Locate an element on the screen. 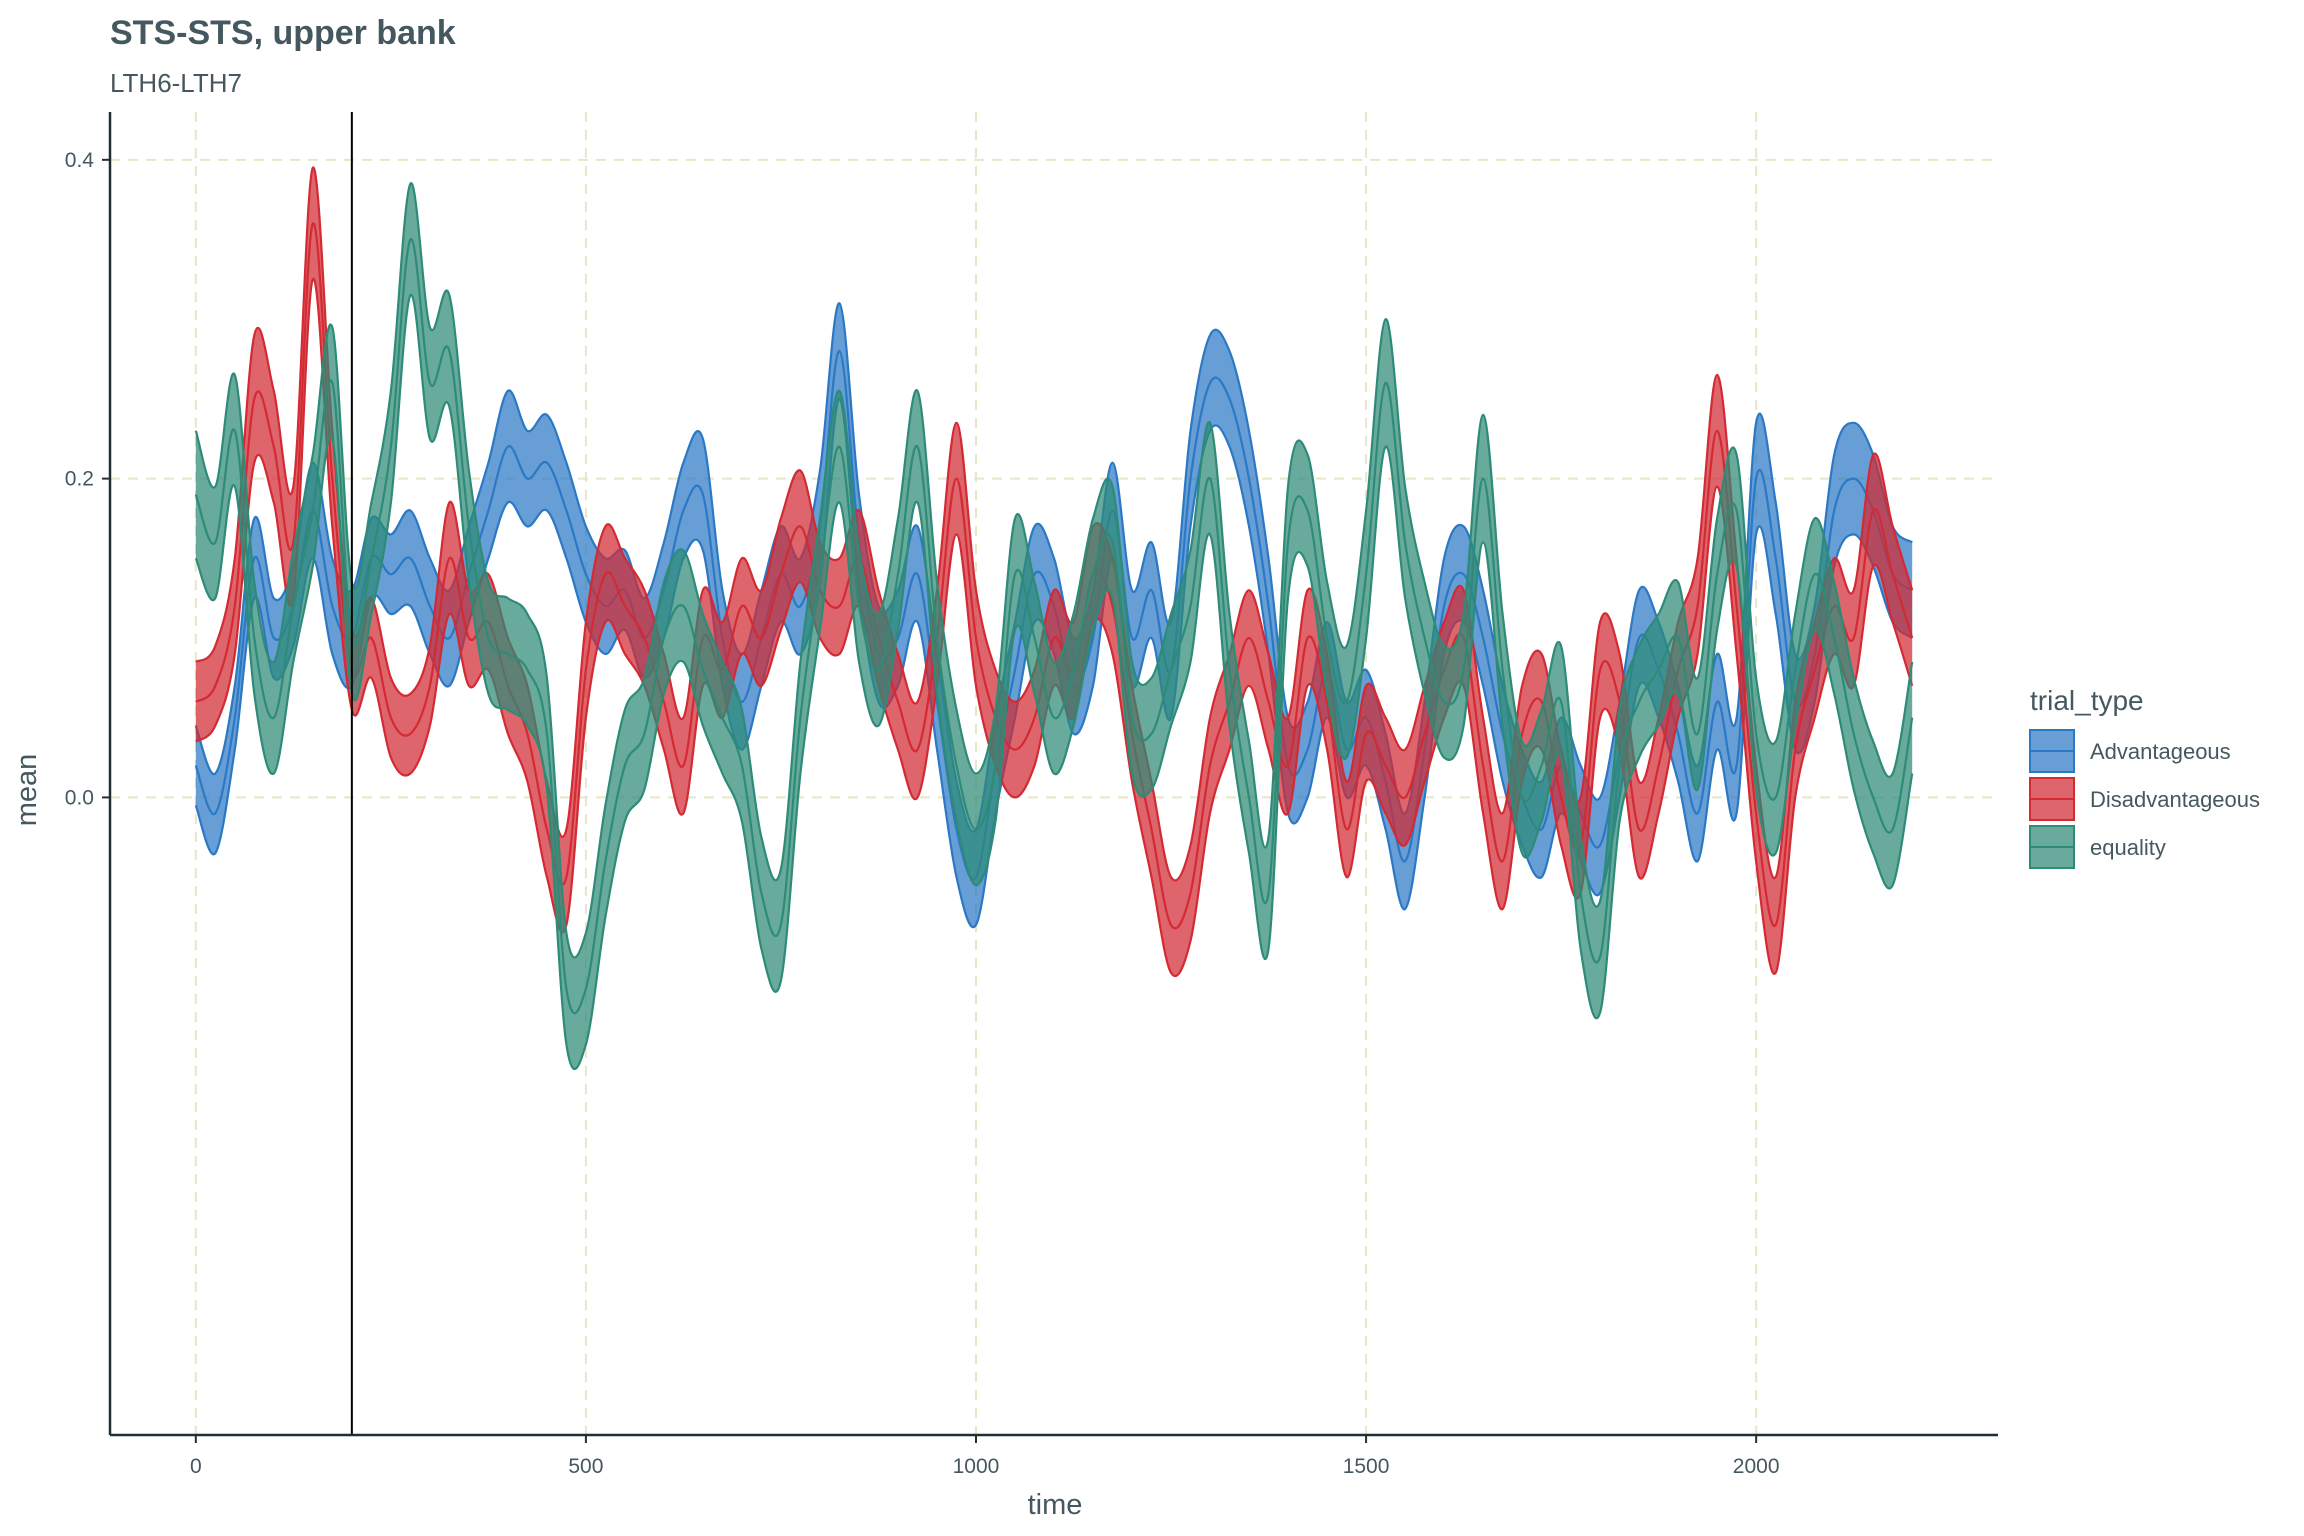  chart-subtitle: LTH6-LTH7 is located at coordinates (176, 83).